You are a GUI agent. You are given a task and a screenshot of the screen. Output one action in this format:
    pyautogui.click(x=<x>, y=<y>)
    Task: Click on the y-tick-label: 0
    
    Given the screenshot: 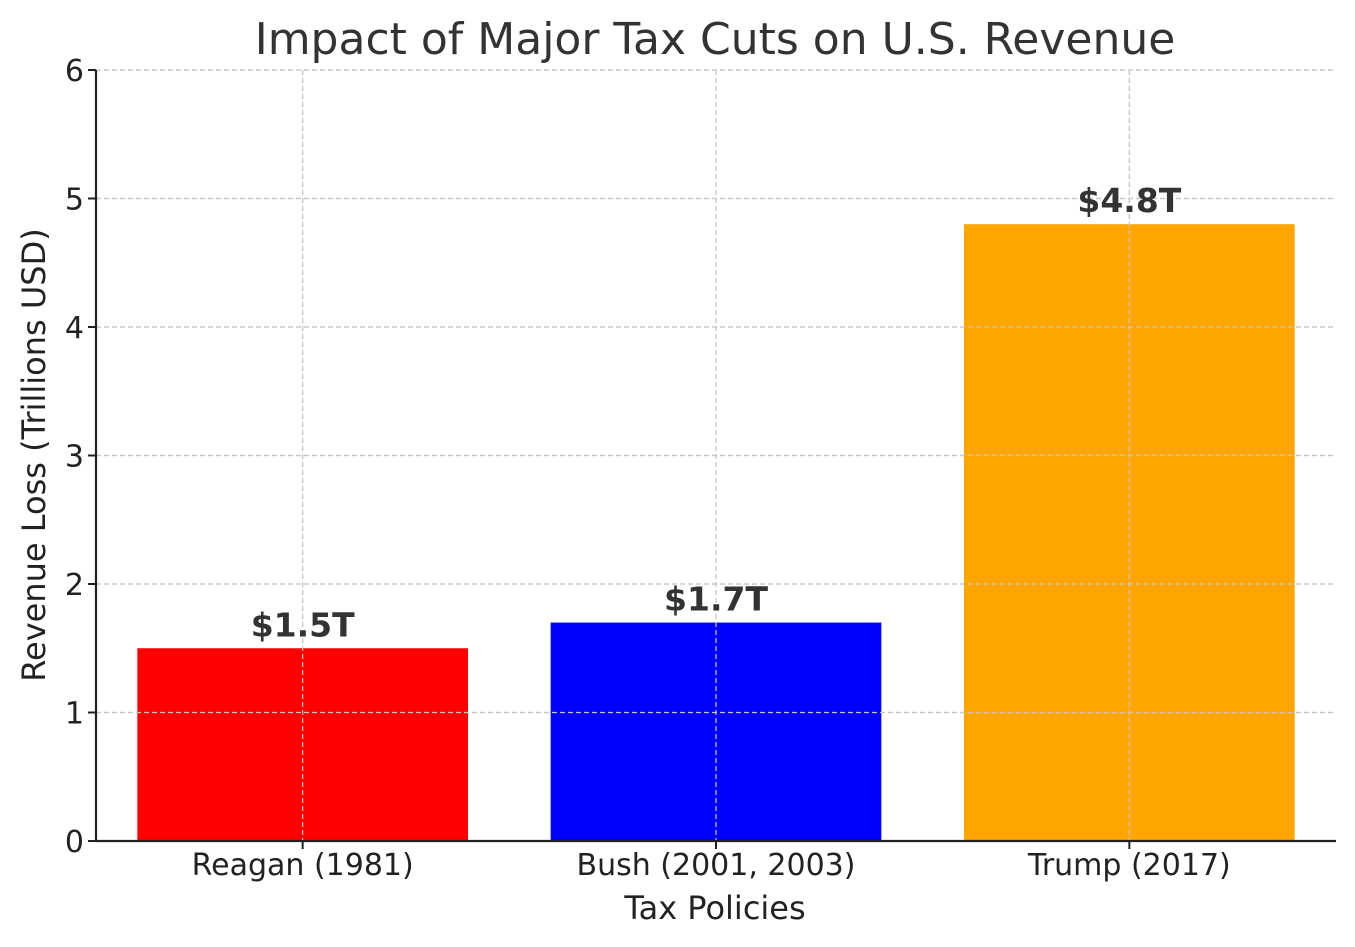 What is the action you would take?
    pyautogui.click(x=74, y=842)
    